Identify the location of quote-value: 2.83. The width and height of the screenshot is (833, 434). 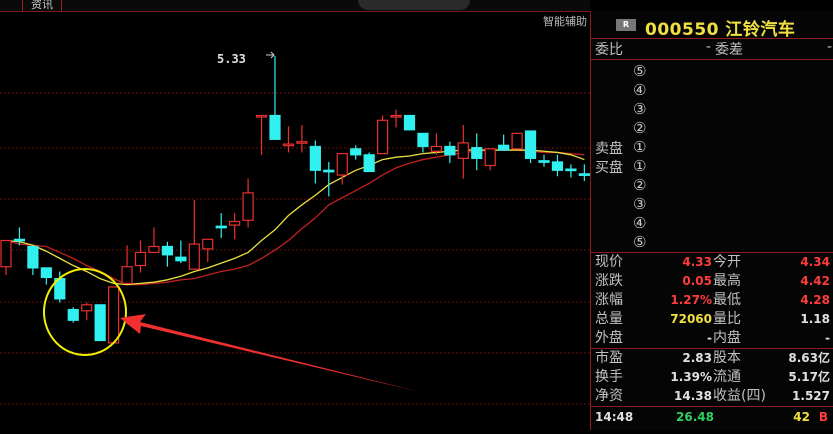
(697, 358).